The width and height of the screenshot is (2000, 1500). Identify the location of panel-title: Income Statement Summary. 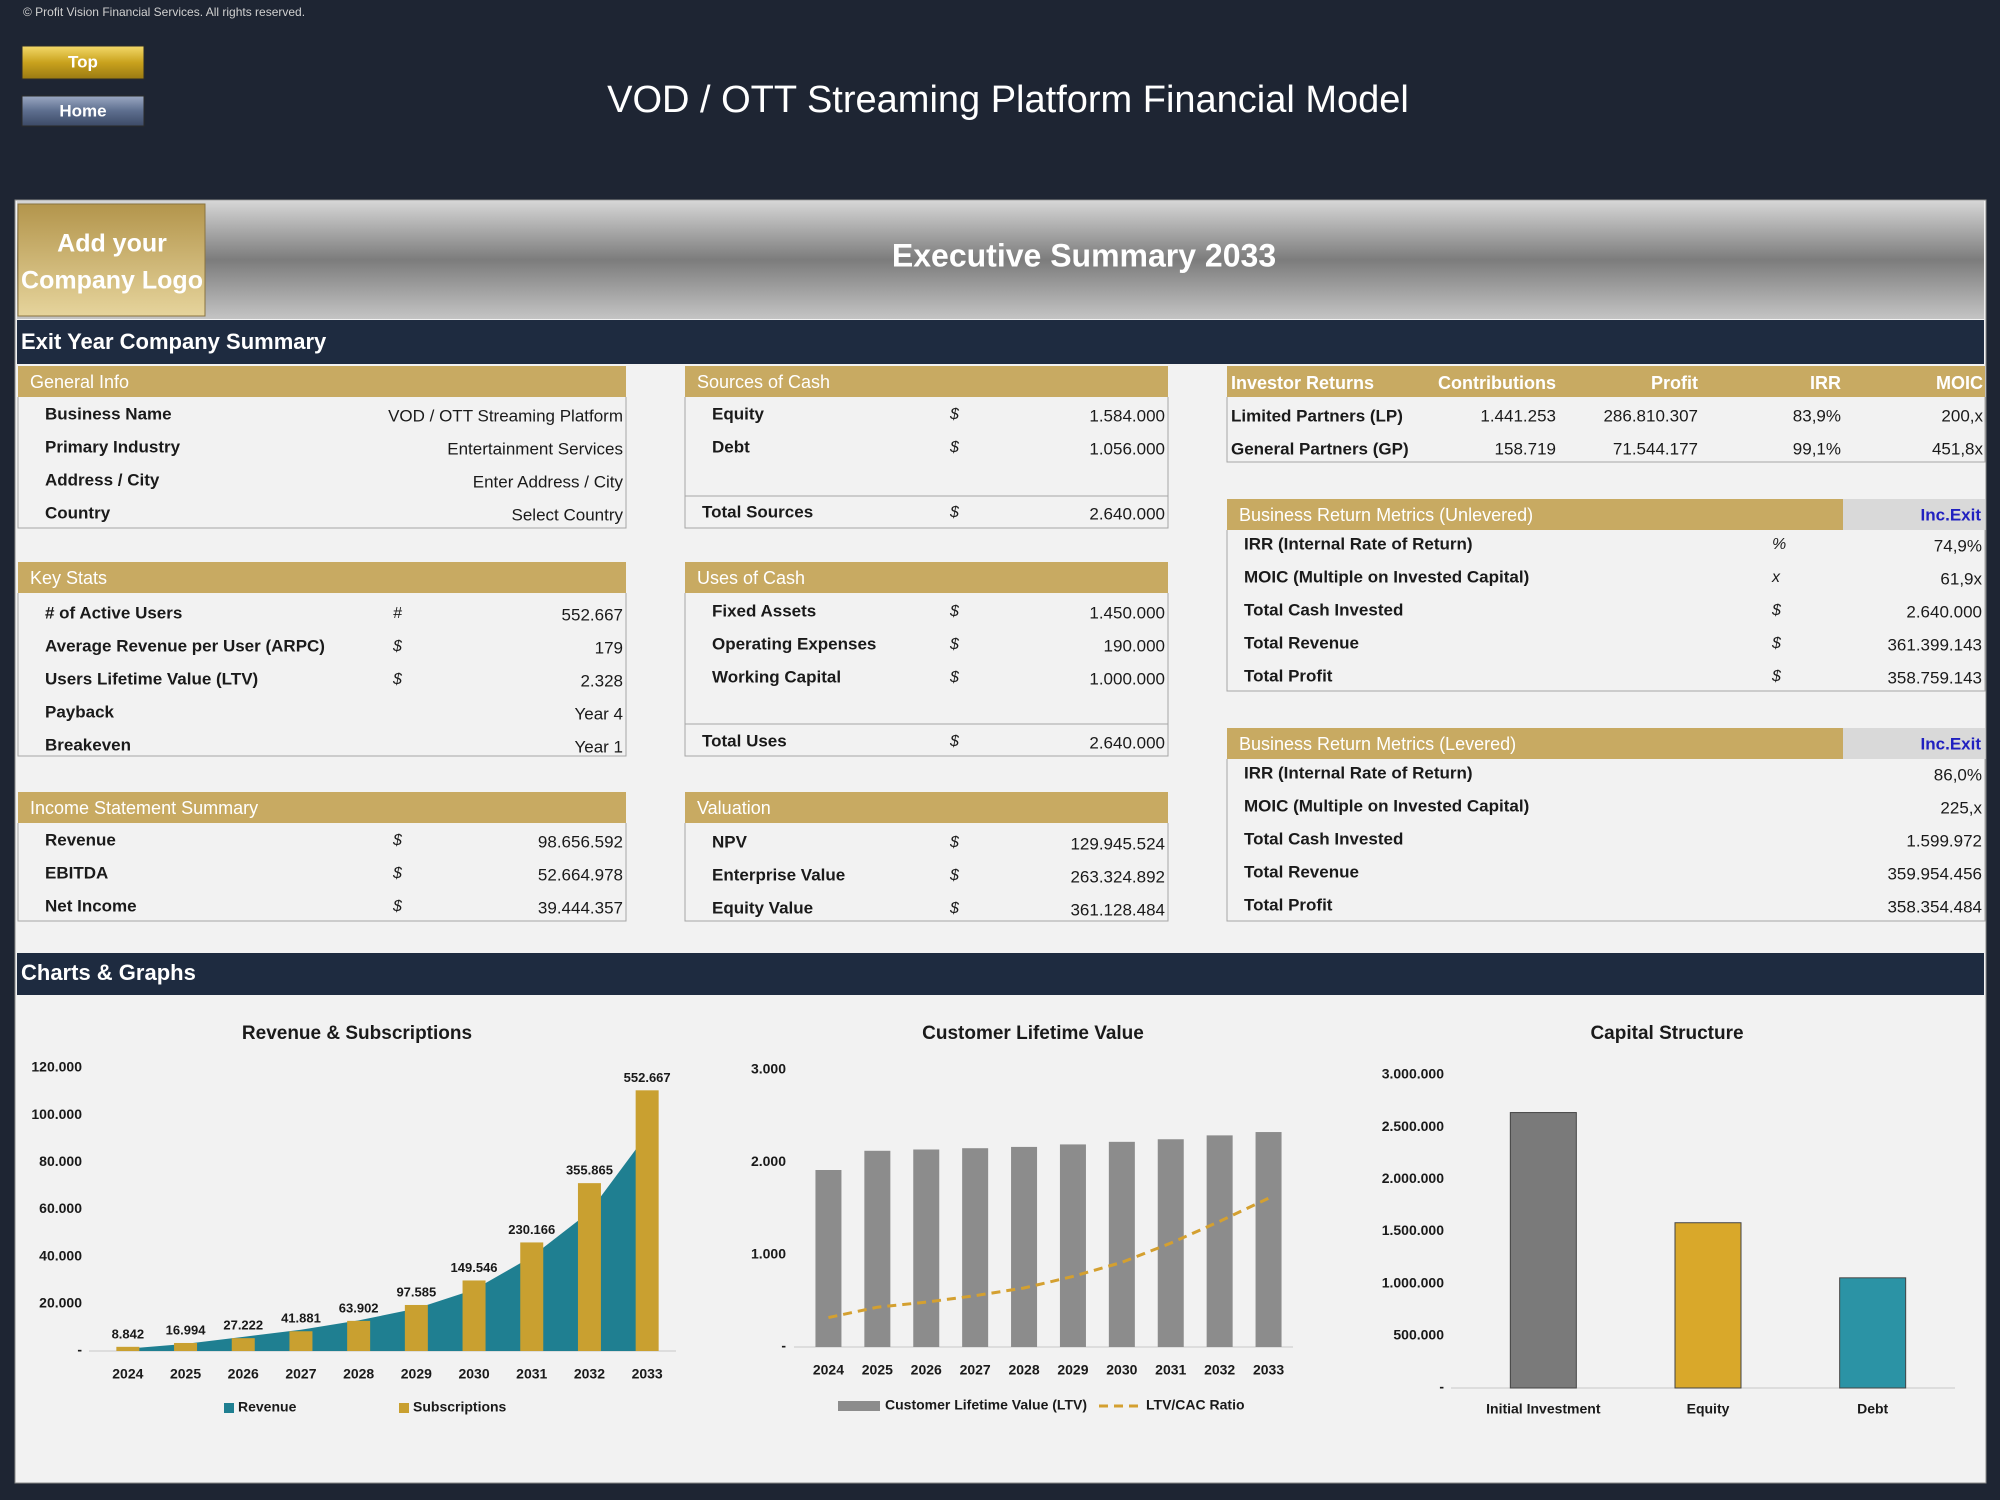
(144, 808).